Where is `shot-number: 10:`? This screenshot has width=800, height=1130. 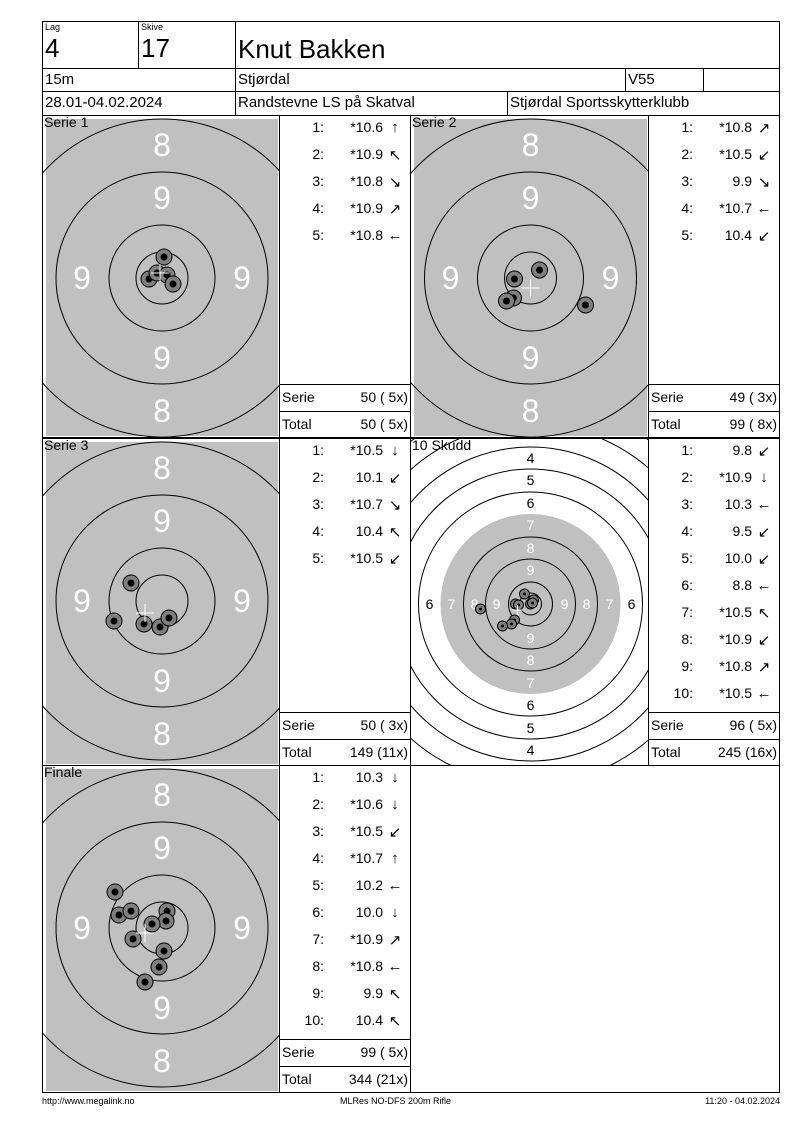 shot-number: 10: is located at coordinates (314, 1020).